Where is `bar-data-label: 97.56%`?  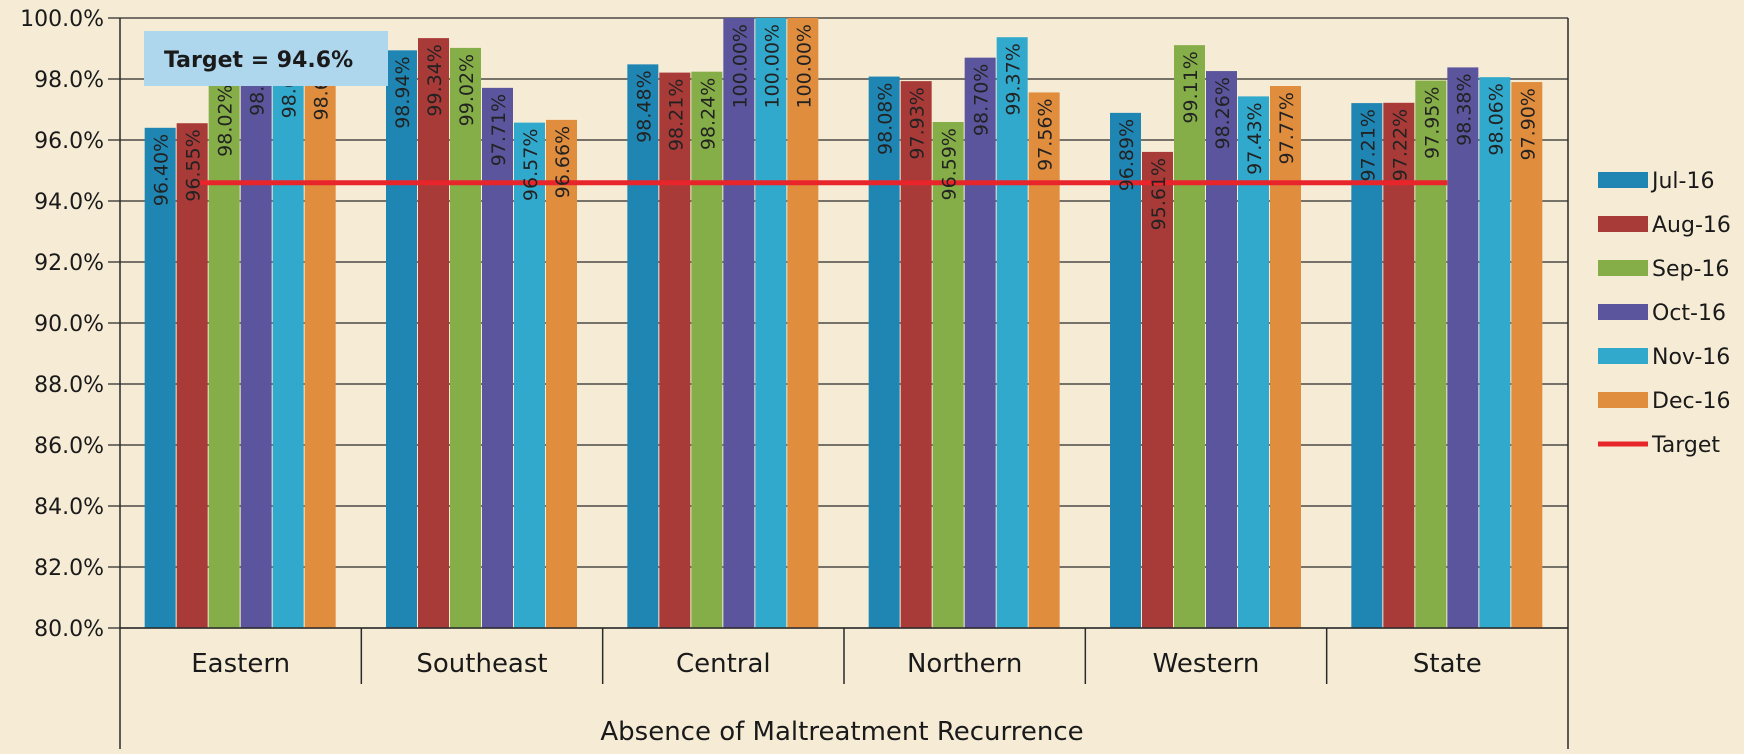 bar-data-label: 97.56% is located at coordinates (1046, 134).